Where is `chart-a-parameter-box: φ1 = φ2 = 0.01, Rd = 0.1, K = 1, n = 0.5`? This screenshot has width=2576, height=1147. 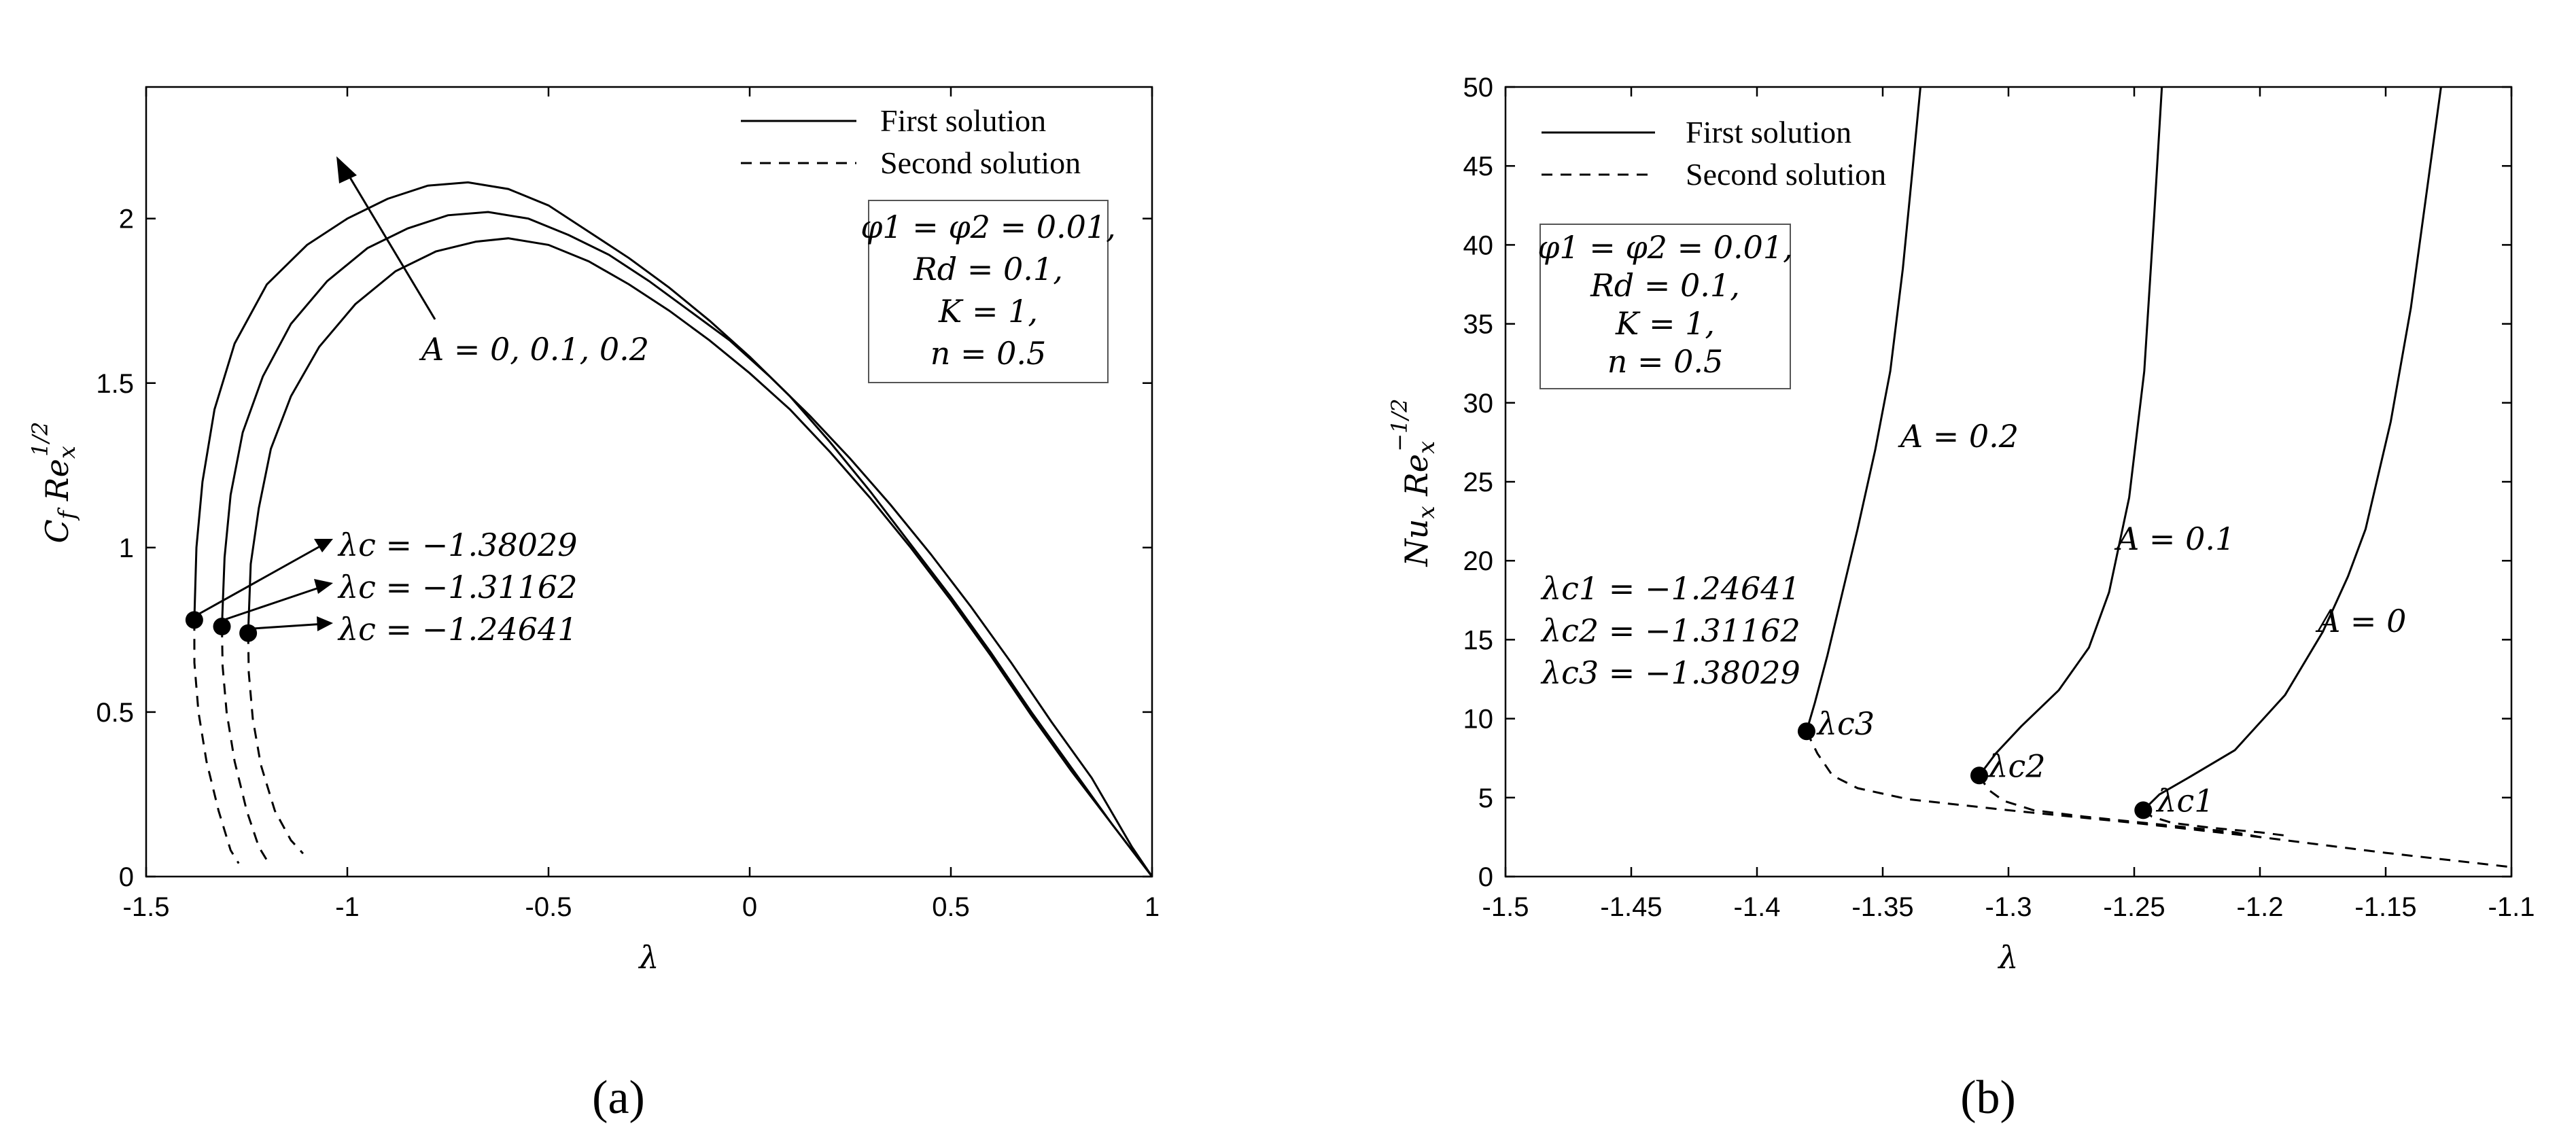
chart-a-parameter-box: φ1 = φ2 = 0.01, Rd = 0.1, K = 1, n = 0.5 is located at coordinates (988, 291).